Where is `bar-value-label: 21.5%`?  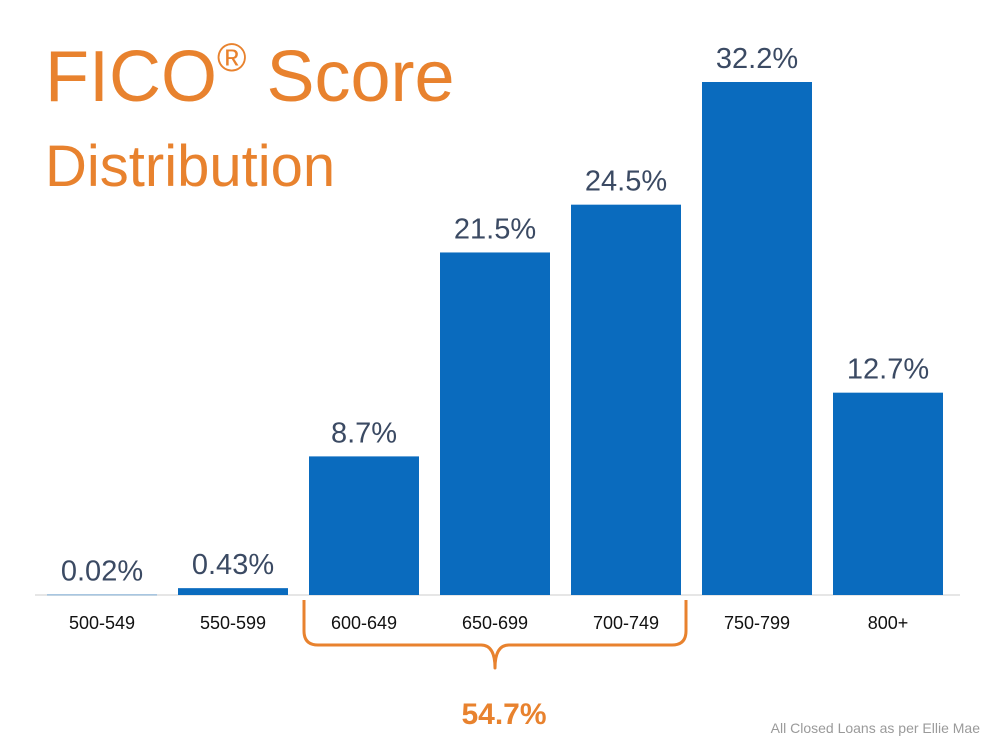 bar-value-label: 21.5% is located at coordinates (495, 229).